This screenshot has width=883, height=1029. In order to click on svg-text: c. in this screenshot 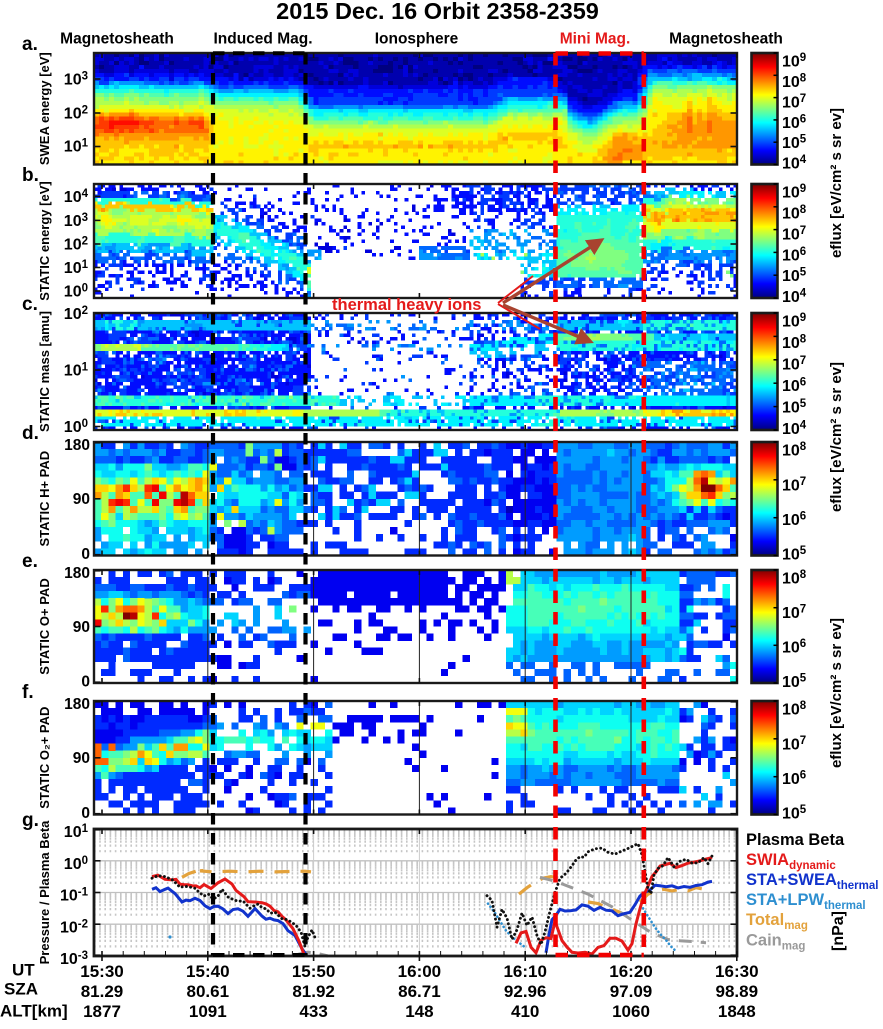, I will do `click(30, 304)`.